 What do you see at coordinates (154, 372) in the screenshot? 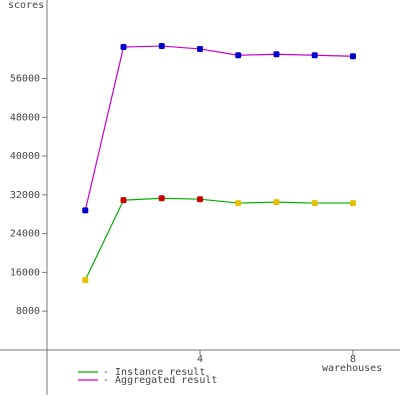
I see `legend-label: - Instance result` at bounding box center [154, 372].